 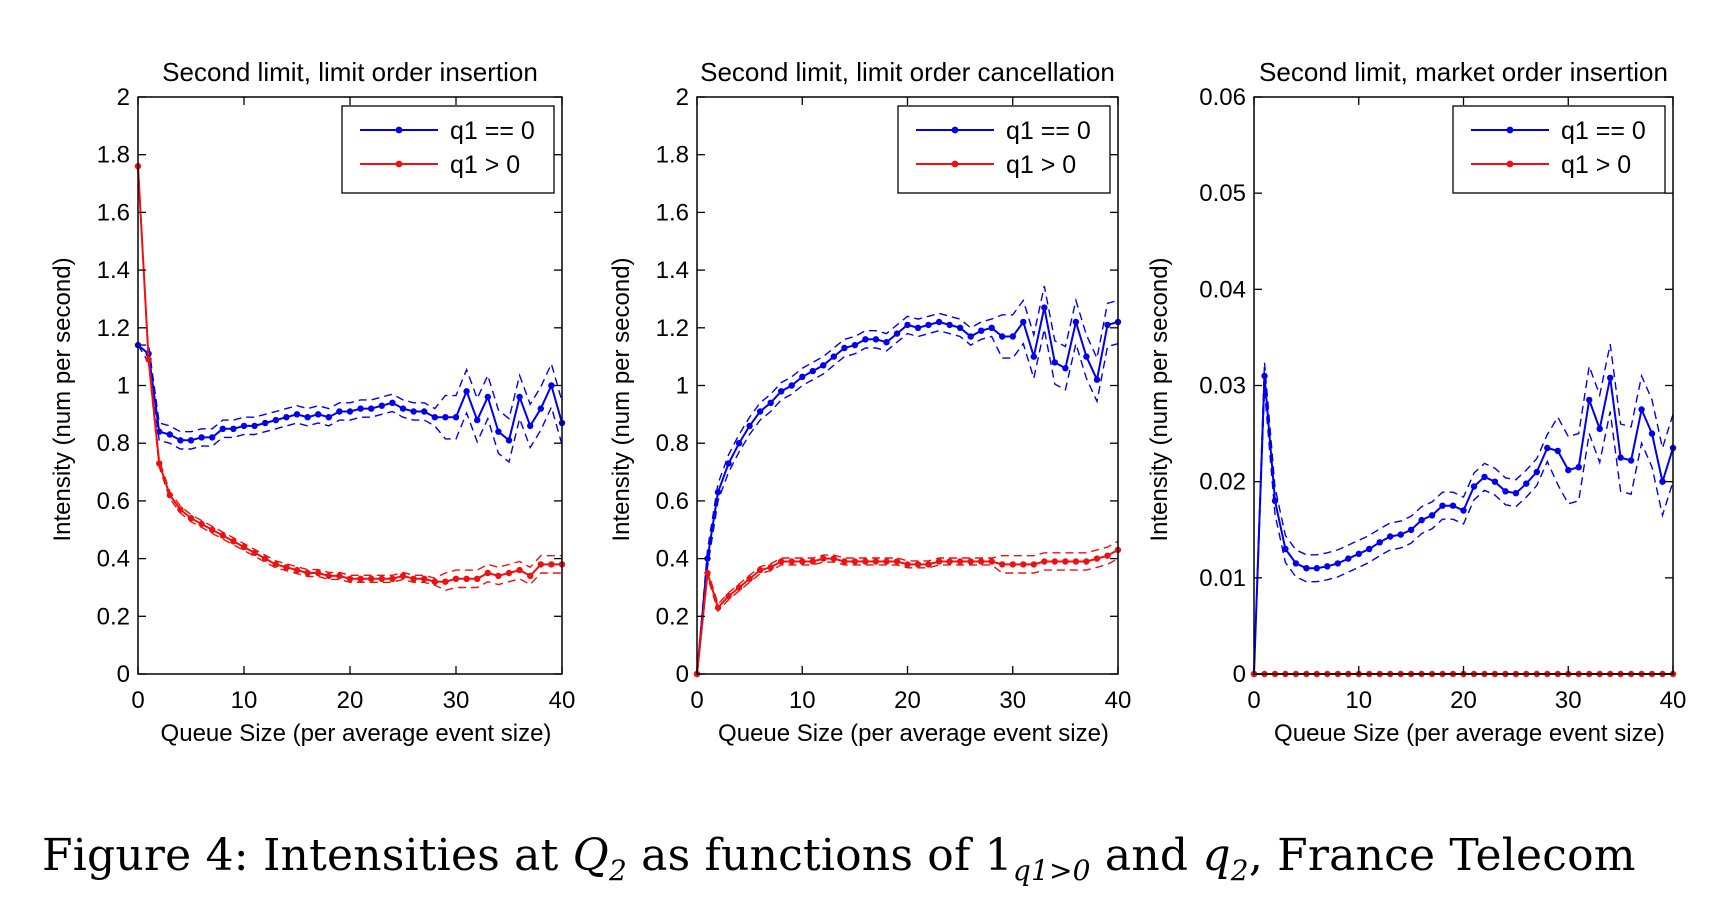 What do you see at coordinates (1222, 289) in the screenshot?
I see `y-tick-label: 0.04` at bounding box center [1222, 289].